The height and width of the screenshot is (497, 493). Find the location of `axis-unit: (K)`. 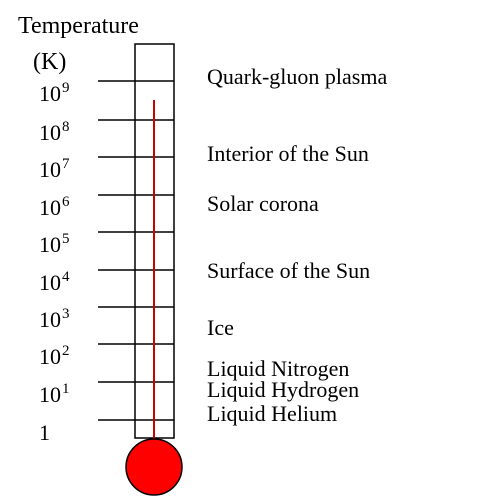

axis-unit: (K) is located at coordinates (50, 62).